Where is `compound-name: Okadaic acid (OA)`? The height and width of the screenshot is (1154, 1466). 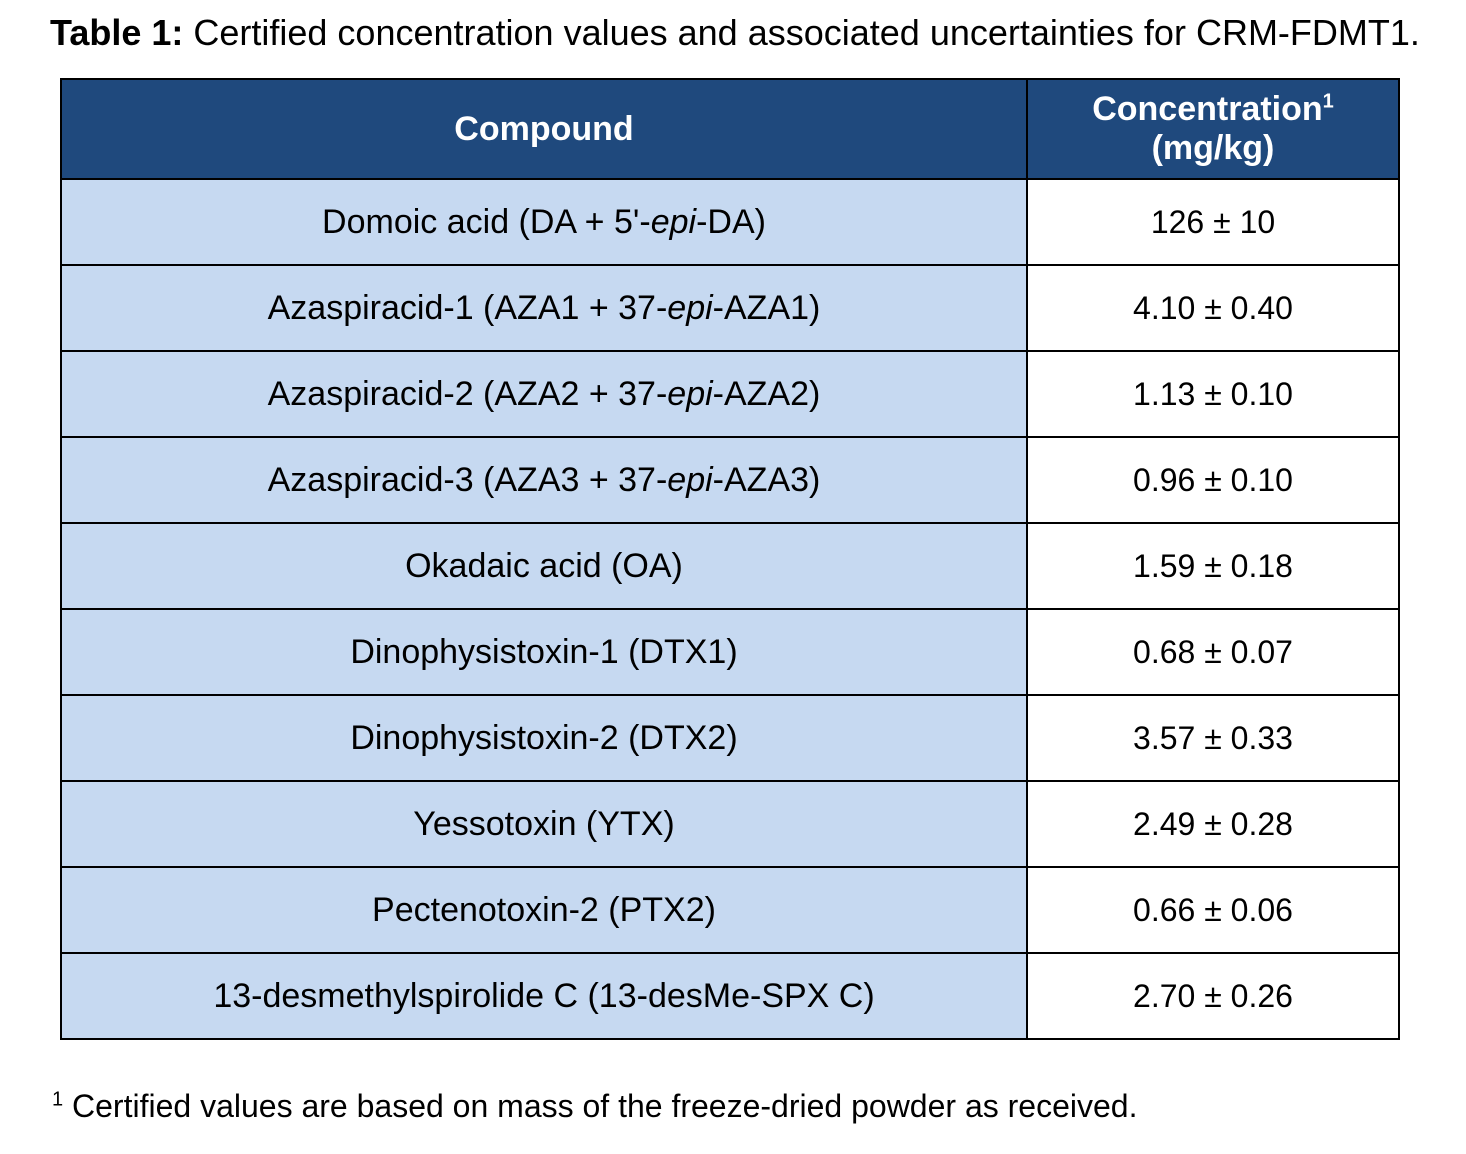
compound-name: Okadaic acid (OA) is located at coordinates (544, 565).